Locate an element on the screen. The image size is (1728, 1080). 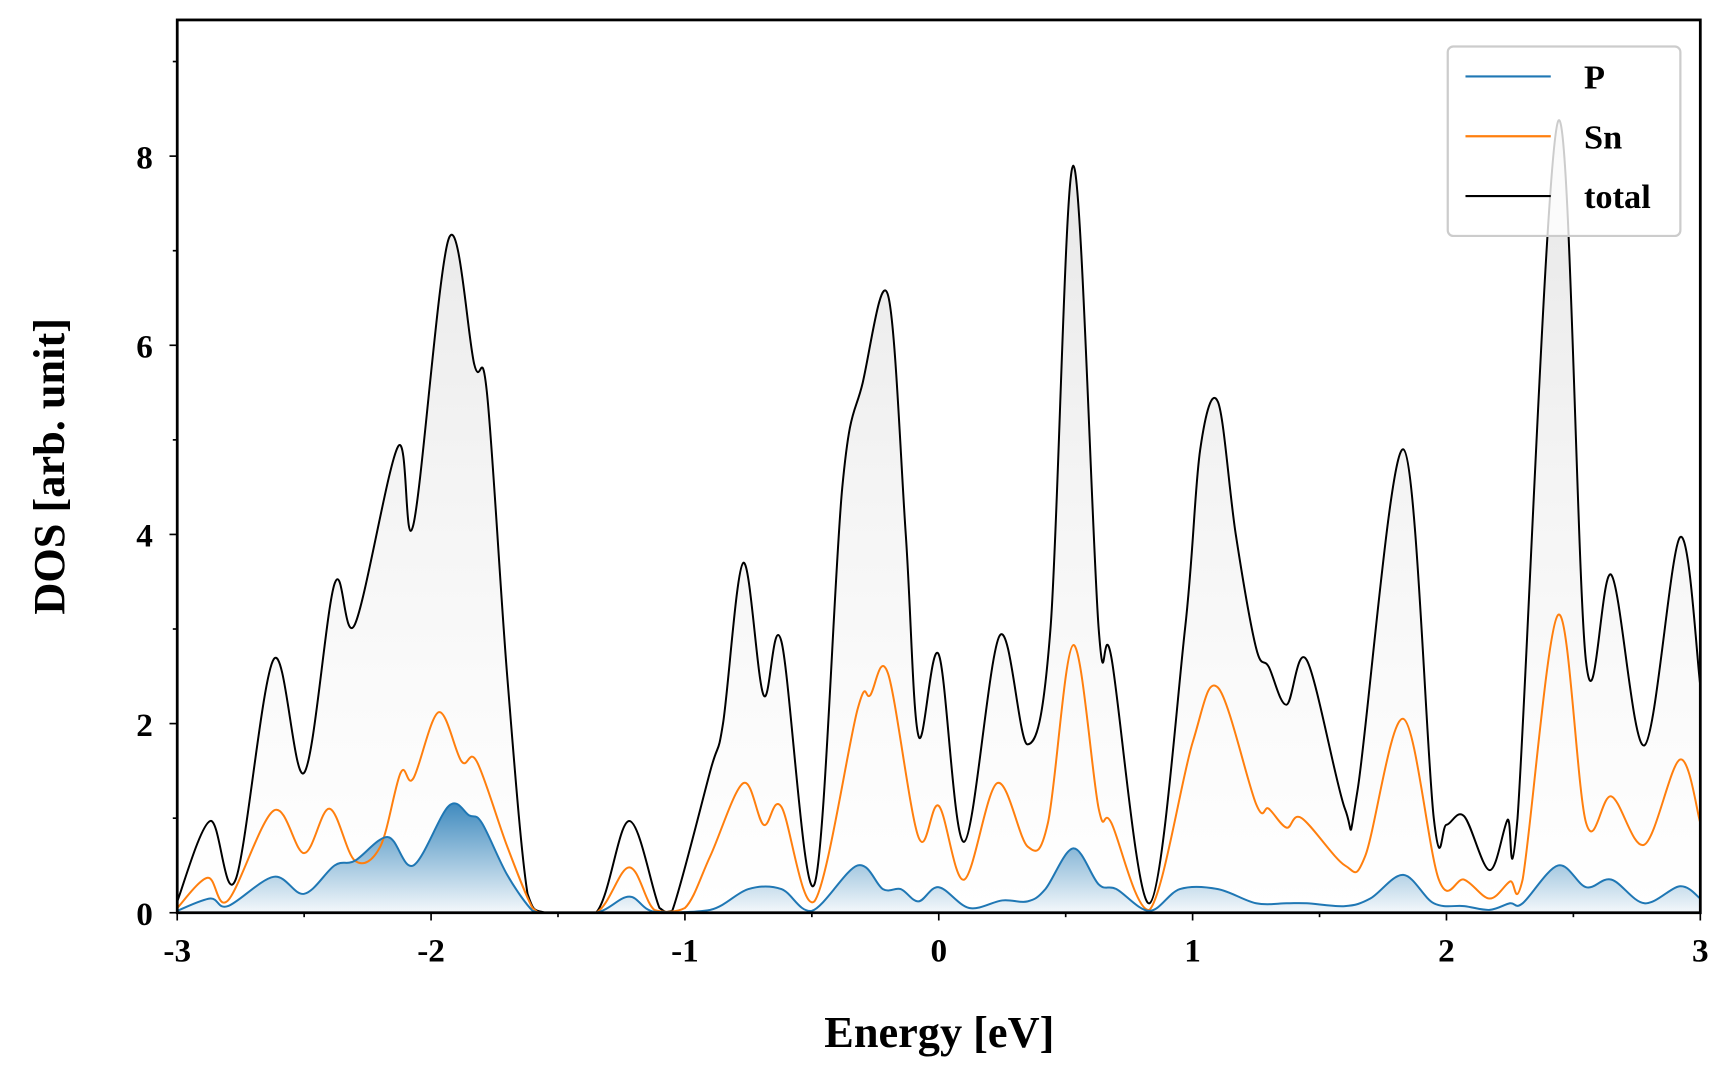
x-axis-label: Energy [eV] is located at coordinates (939, 1032).